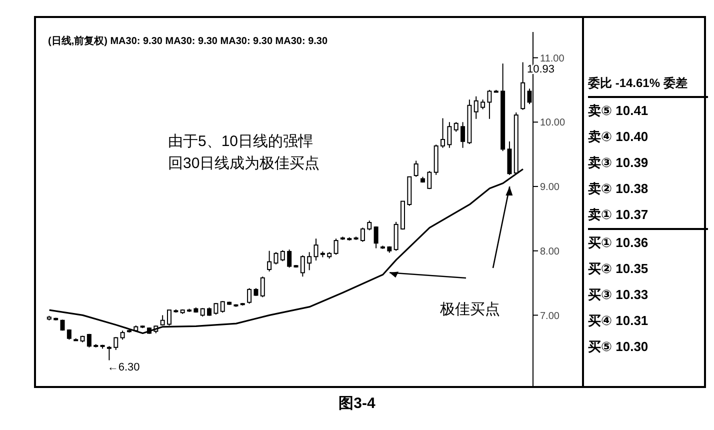 This screenshot has height=430, width=714. Describe the element at coordinates (357, 403) in the screenshot. I see `caption: 图3-4` at that location.